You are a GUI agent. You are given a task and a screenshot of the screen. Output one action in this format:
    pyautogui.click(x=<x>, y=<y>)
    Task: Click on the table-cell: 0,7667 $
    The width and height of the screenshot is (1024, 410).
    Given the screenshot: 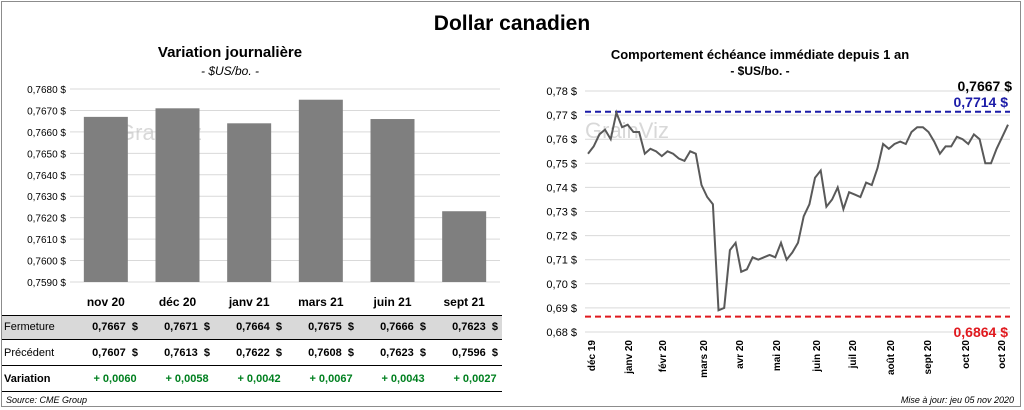 What is the action you would take?
    pyautogui.click(x=115, y=327)
    